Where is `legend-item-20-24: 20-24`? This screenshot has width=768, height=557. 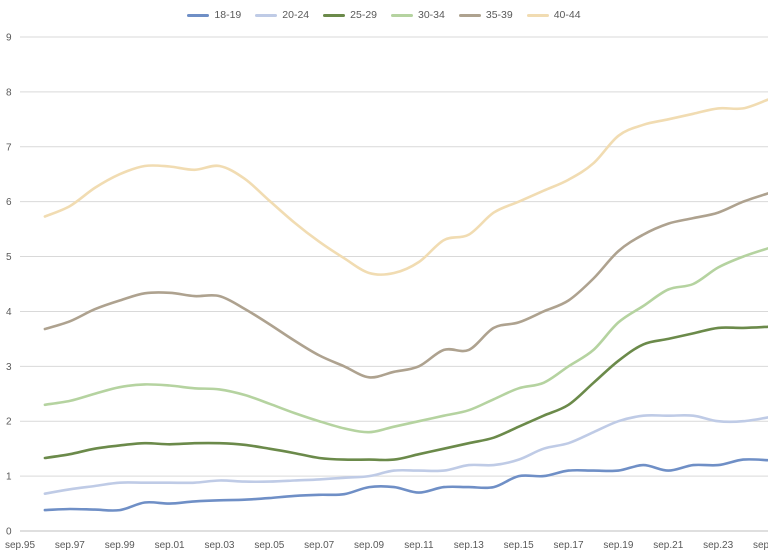
legend-item-20-24: 20-24 is located at coordinates (282, 15).